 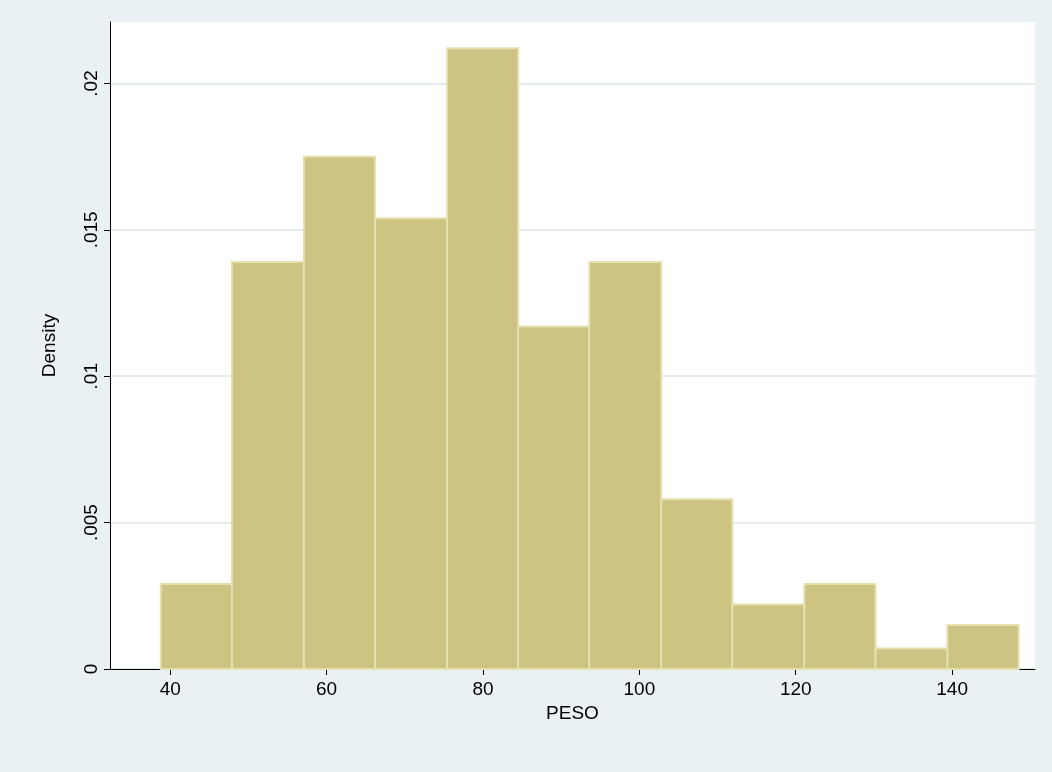 I want to click on x-tick-label: 80, so click(x=483, y=688).